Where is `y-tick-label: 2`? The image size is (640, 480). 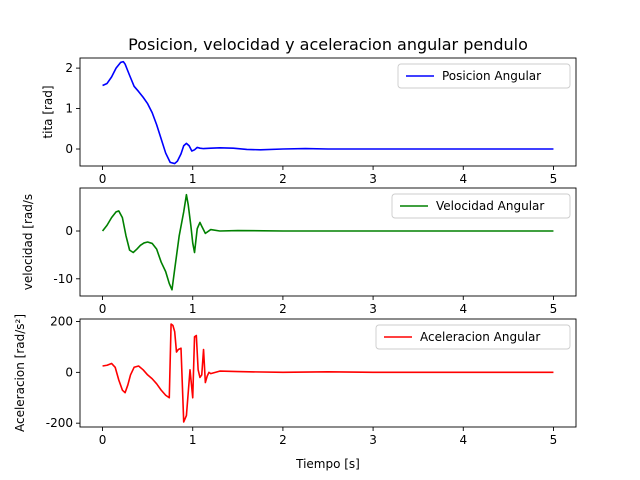 y-tick-label: 2 is located at coordinates (69, 68).